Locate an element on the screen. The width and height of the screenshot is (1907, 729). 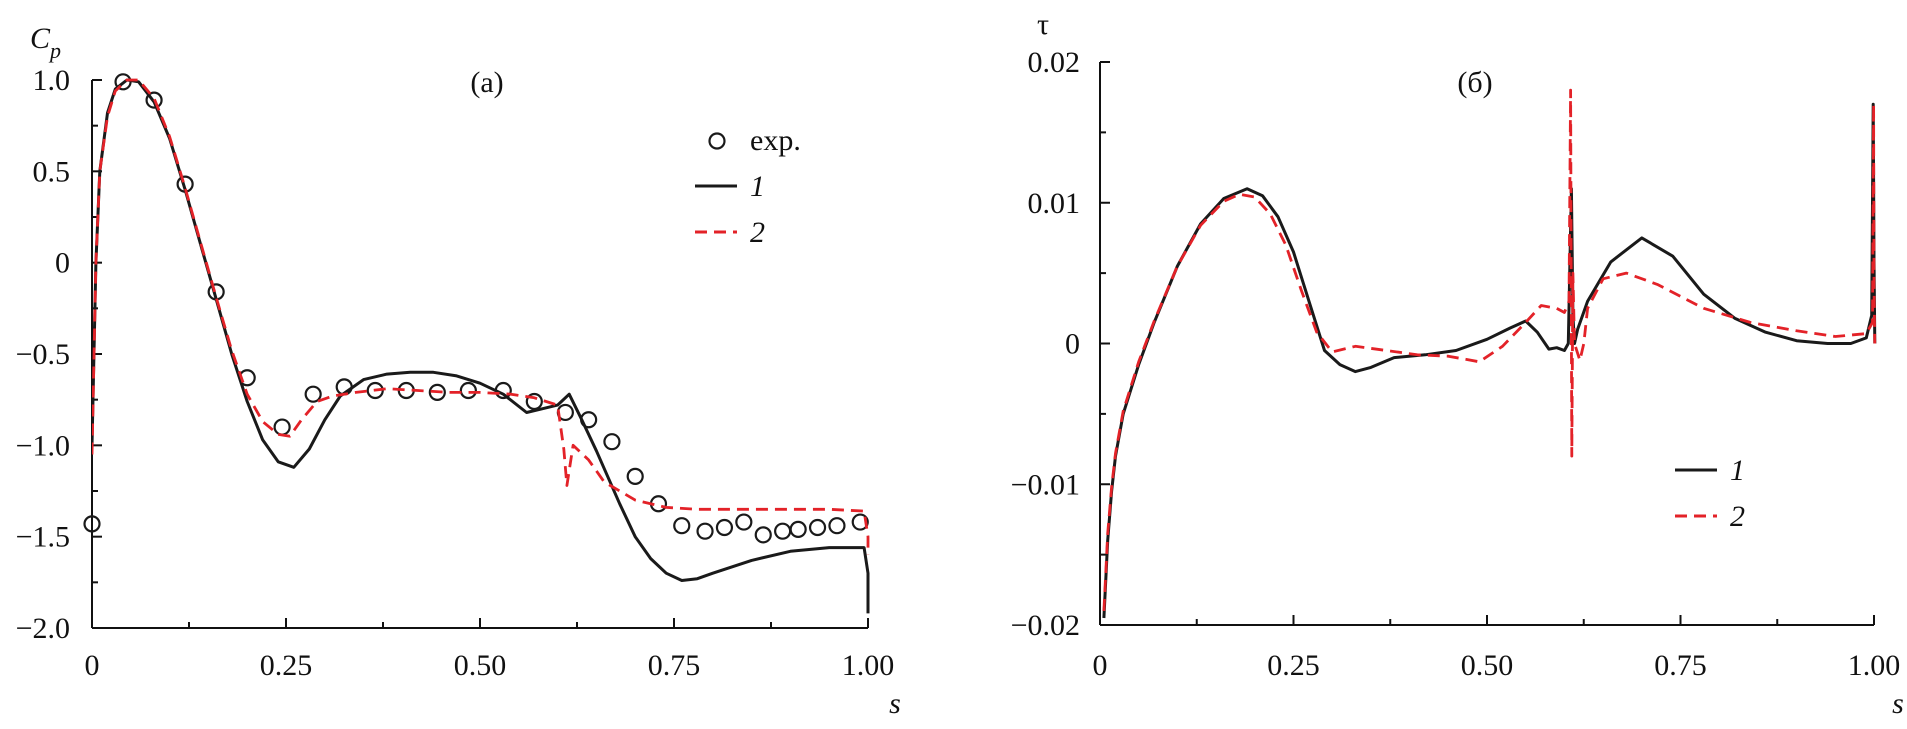
y-tick-label: −1.0 is located at coordinates (43, 445).